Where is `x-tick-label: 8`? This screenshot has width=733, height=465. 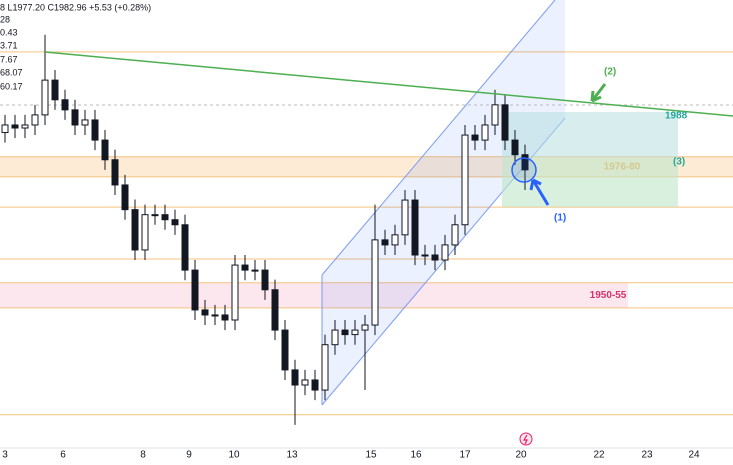 x-tick-label: 8 is located at coordinates (143, 455).